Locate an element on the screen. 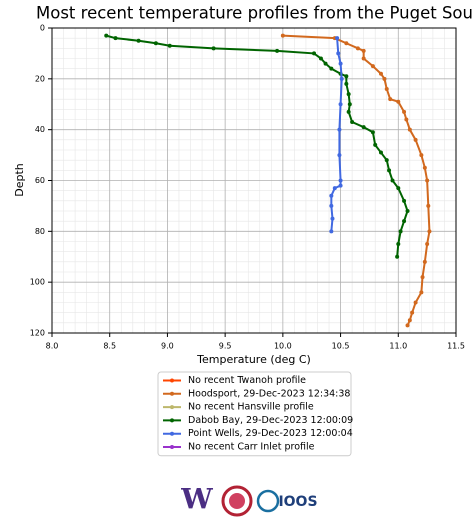 Image resolution: width=474 pixels, height=521 pixels. ioos-logo-ring is located at coordinates (268, 501).